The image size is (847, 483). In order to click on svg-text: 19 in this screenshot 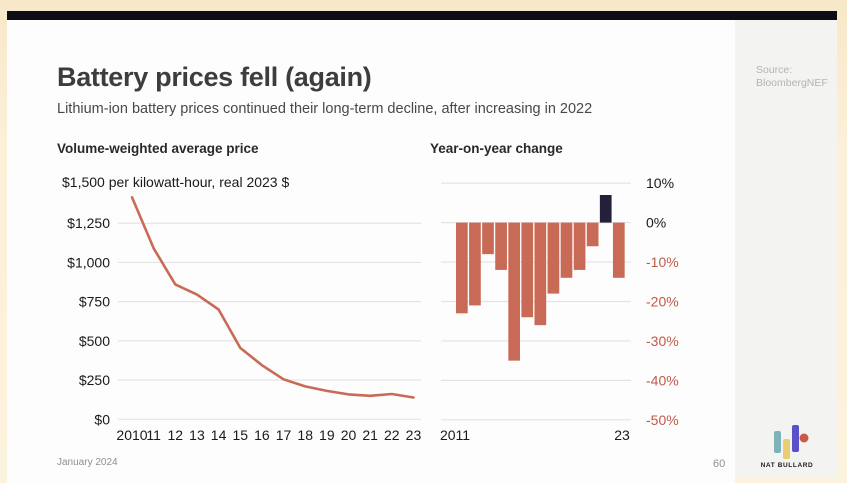, I will do `click(327, 435)`.